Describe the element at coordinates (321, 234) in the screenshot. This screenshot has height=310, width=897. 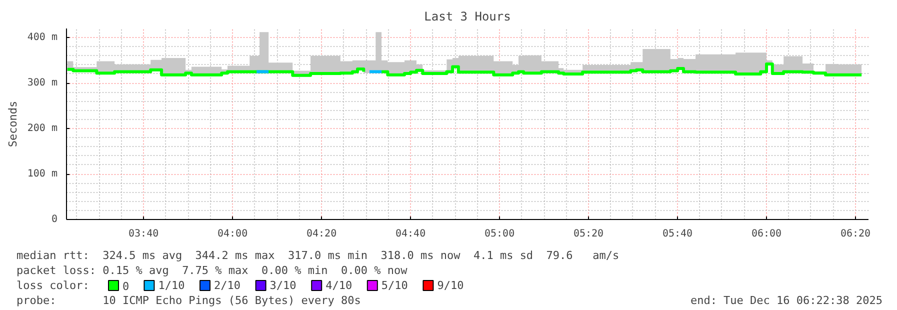
I see `x-tick-label: 04:20` at that location.